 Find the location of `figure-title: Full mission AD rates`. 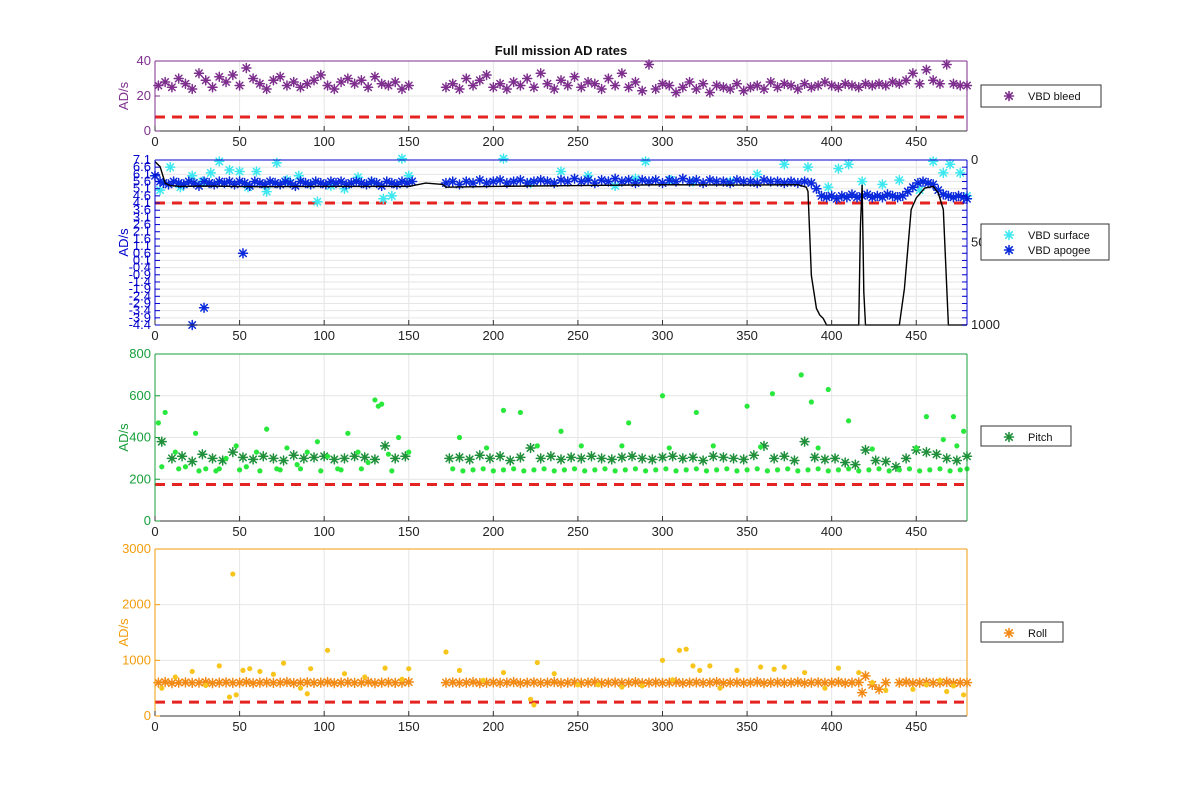

figure-title: Full mission AD rates is located at coordinates (561, 50).